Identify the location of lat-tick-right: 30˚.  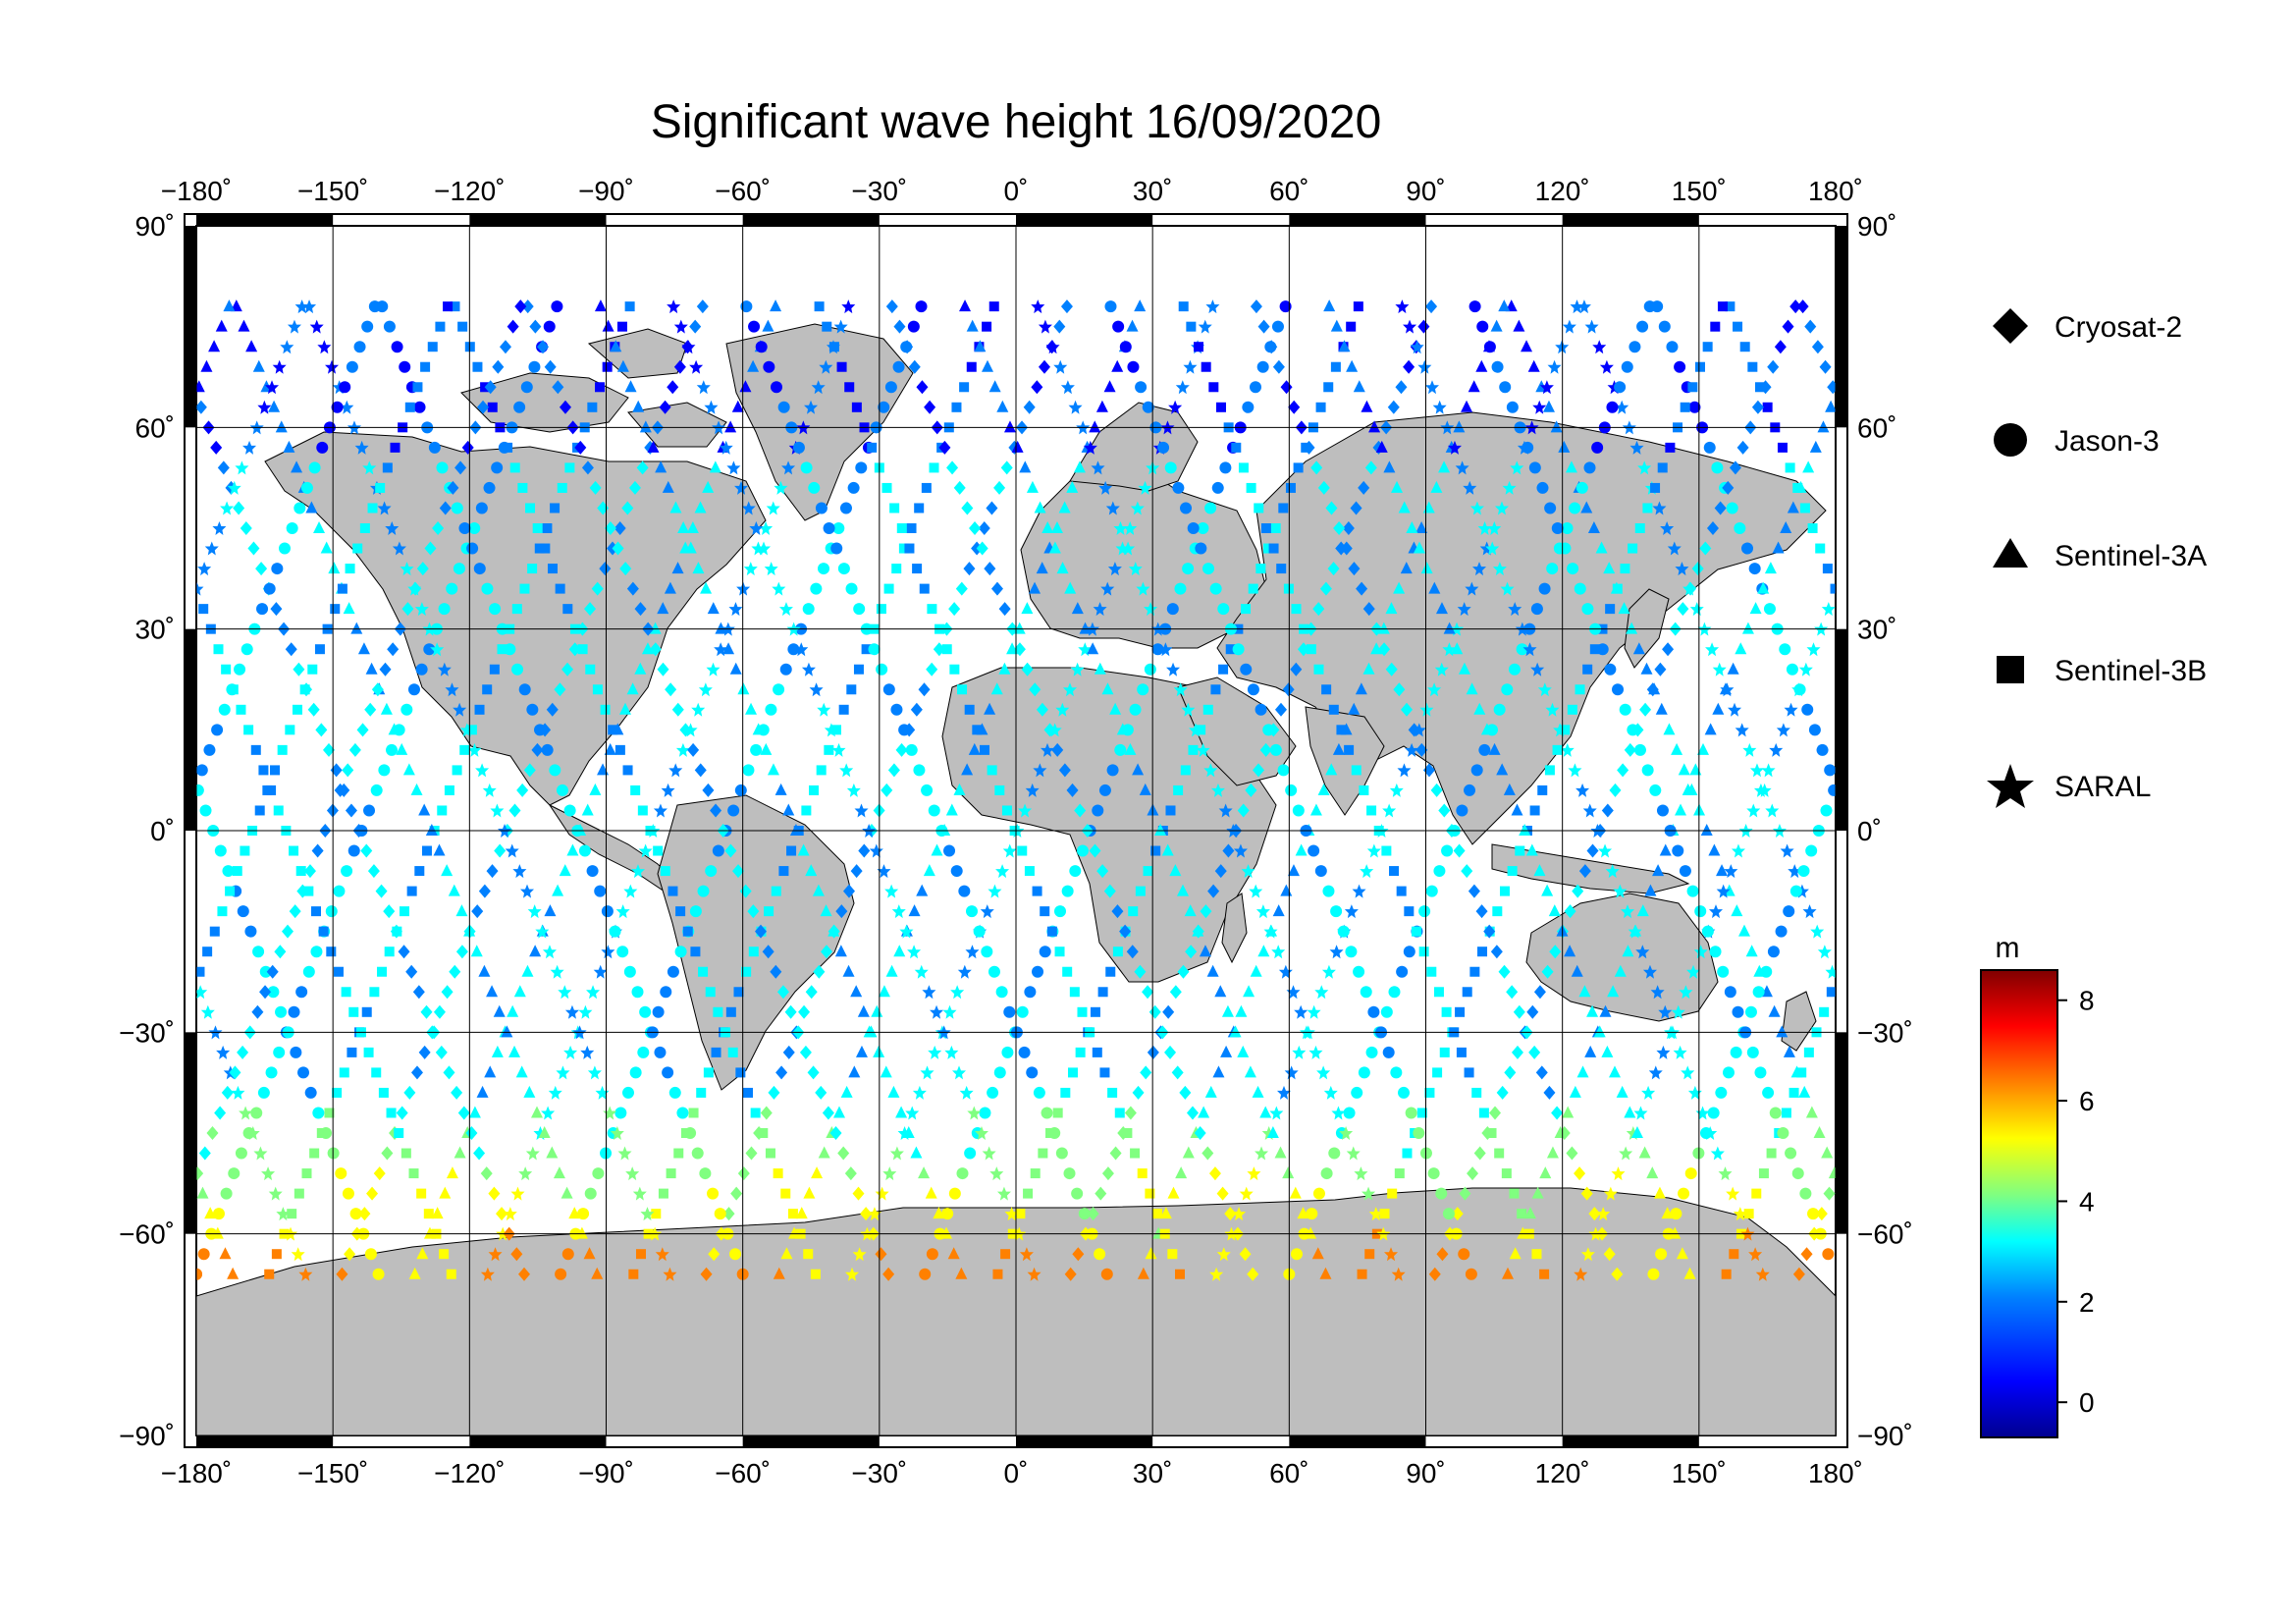
(1876, 630).